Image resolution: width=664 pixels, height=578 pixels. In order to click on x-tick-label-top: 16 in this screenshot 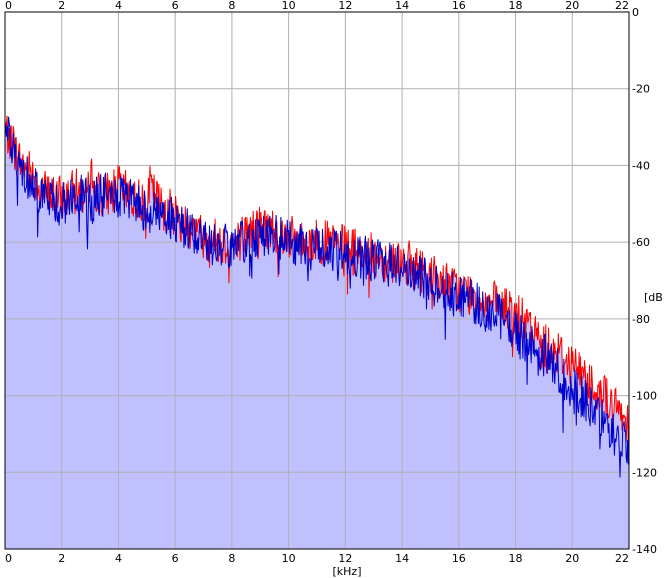, I will do `click(459, 6)`.